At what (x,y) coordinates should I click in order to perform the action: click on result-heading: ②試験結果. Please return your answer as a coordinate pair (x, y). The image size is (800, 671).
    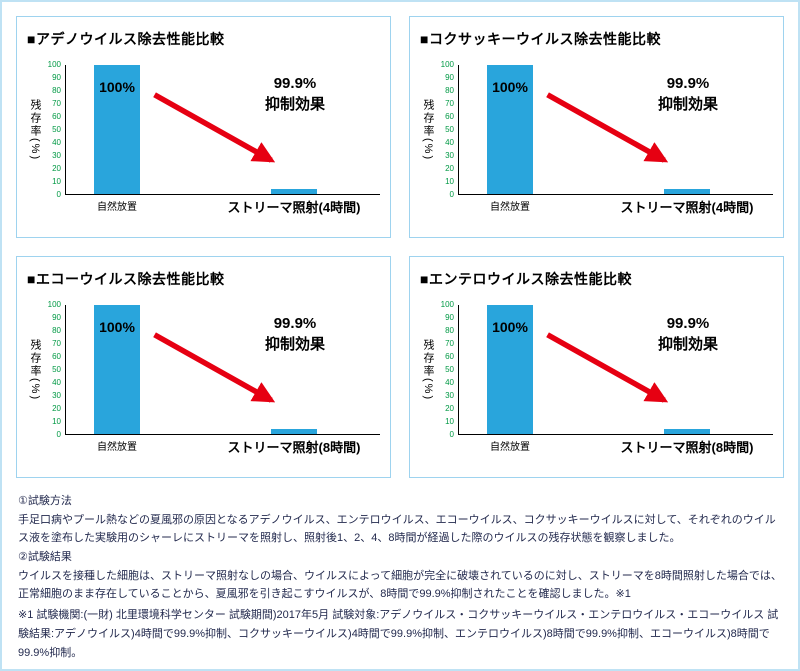
    Looking at the image, I should click on (45, 557).